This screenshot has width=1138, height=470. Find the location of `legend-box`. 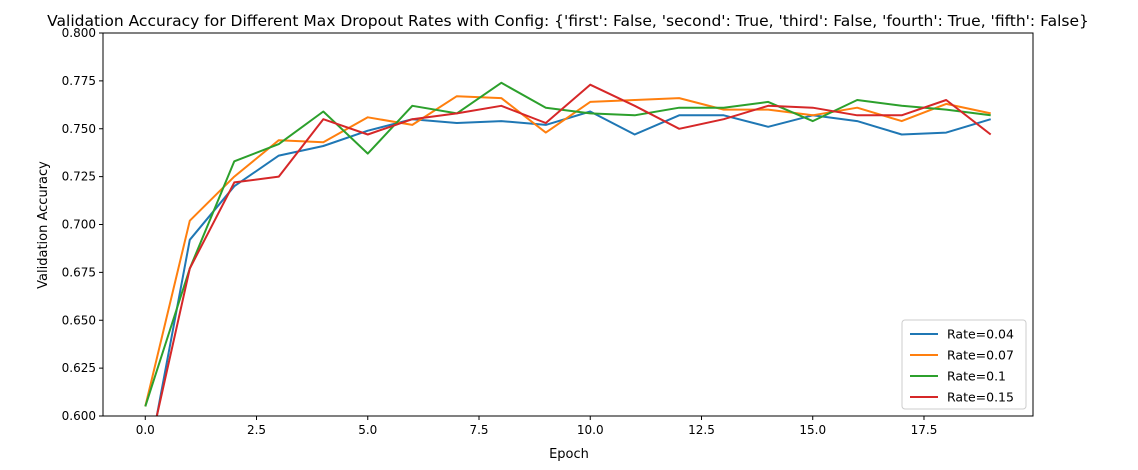

legend-box is located at coordinates (964, 364).